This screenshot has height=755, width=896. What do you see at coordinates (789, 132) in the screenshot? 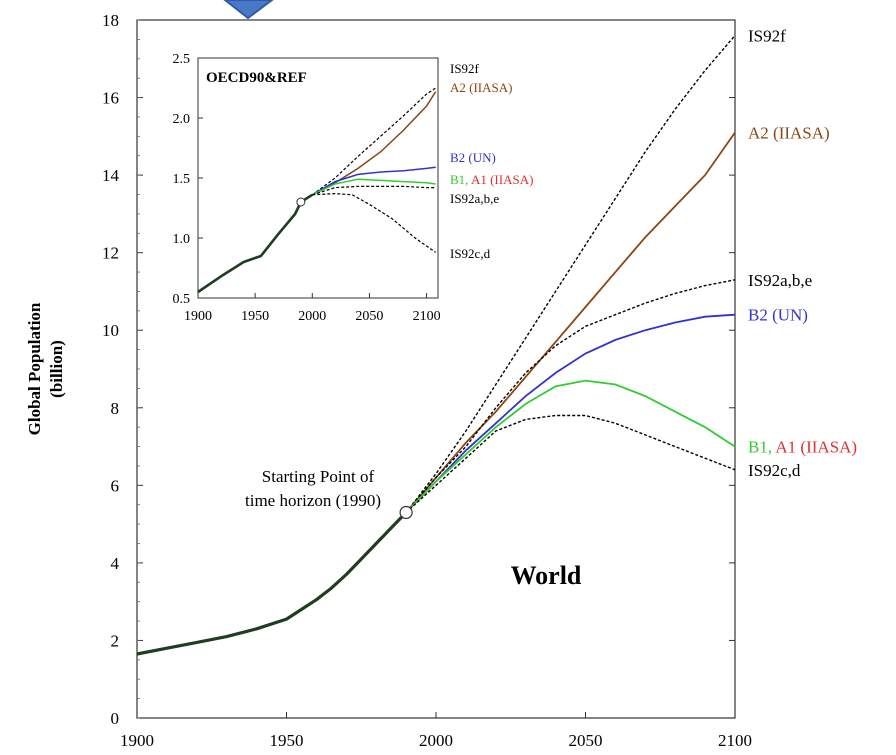
I see `series-label-a2-iiasa: A2 (IIASA)` at bounding box center [789, 132].